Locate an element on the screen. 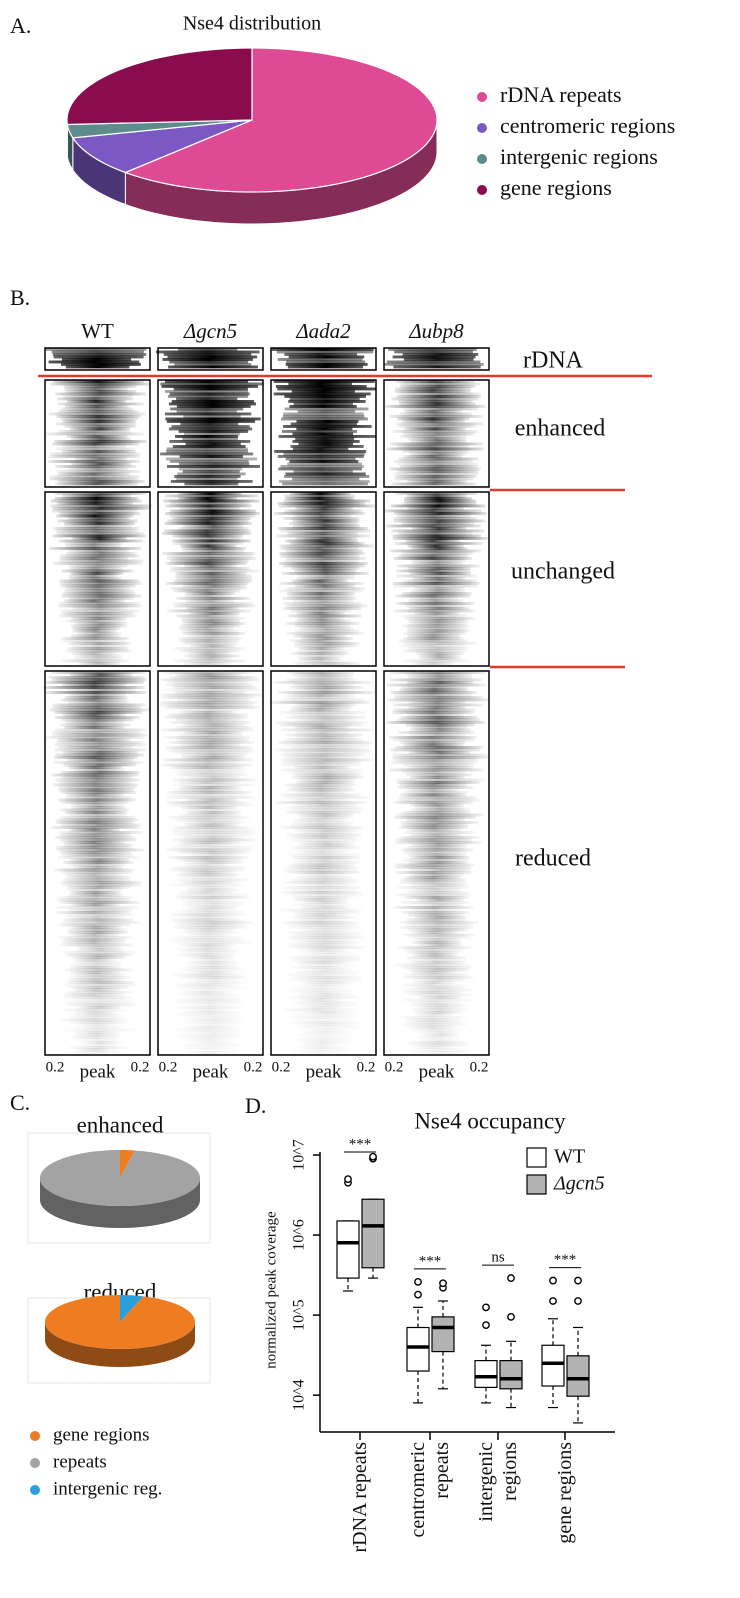 This screenshot has width=740, height=1598. legend-label: Δgcn5 is located at coordinates (579, 1184).